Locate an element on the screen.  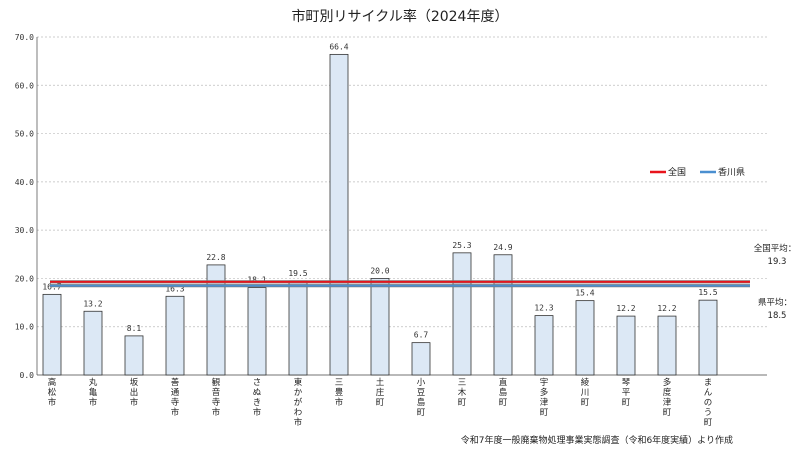
bar-value-label: 20.0 is located at coordinates (379, 270).